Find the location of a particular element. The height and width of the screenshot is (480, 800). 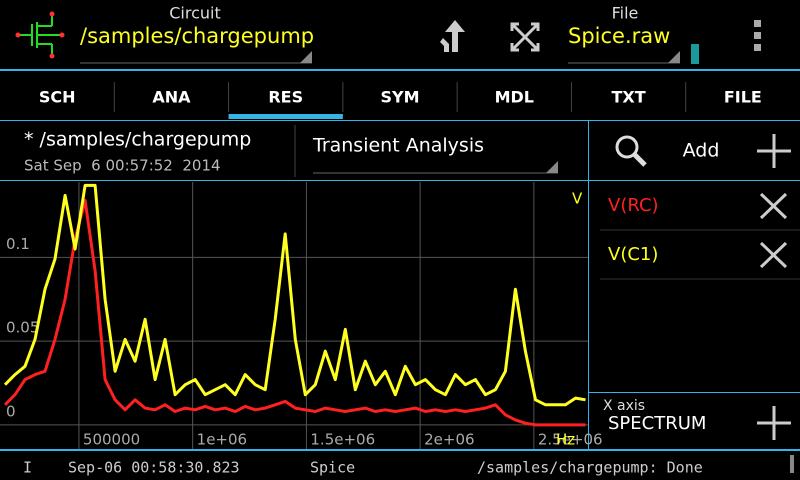

x-axis-panel-label: X axis is located at coordinates (624, 406).